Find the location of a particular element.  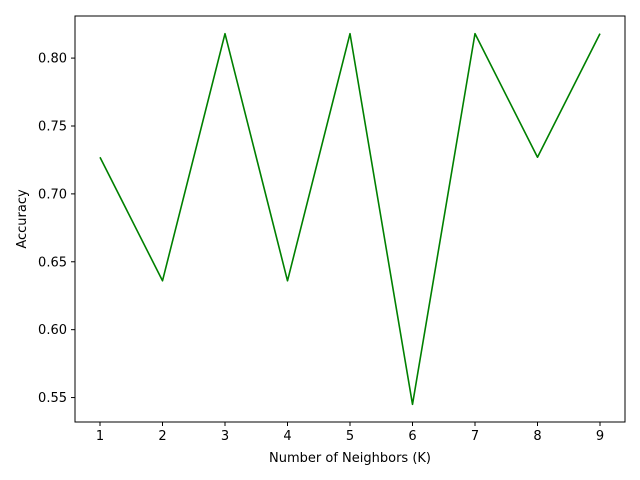

x-tick-label: 3 is located at coordinates (225, 436).